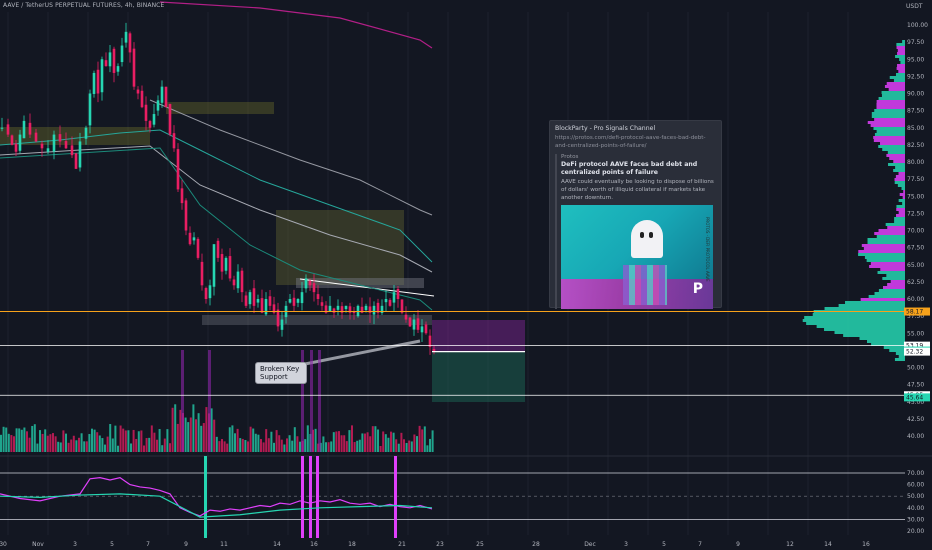 The width and height of the screenshot is (932, 550). I want to click on thumbnail-pixels, so click(645, 285).